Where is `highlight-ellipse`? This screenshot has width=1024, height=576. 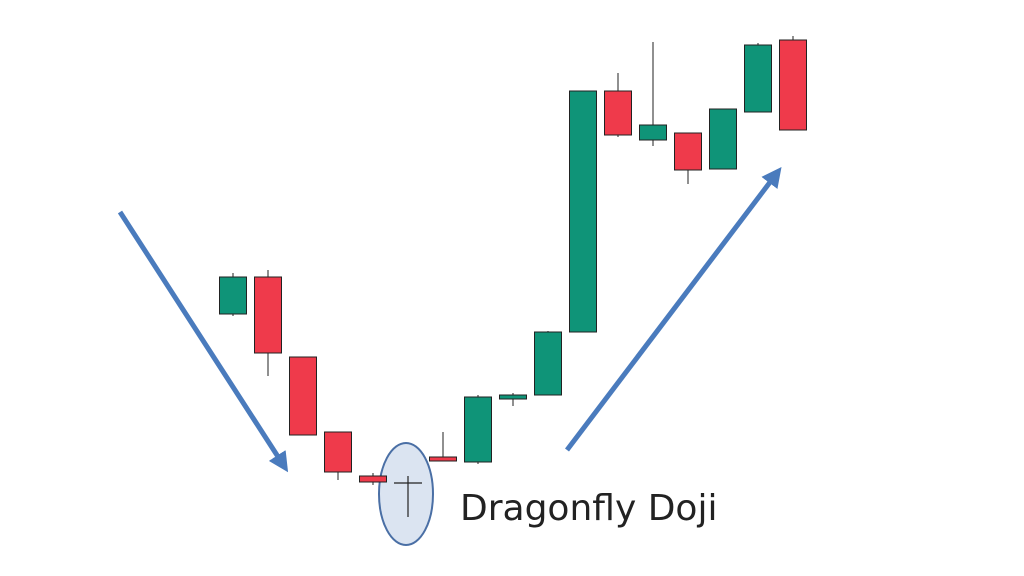 highlight-ellipse is located at coordinates (406, 494).